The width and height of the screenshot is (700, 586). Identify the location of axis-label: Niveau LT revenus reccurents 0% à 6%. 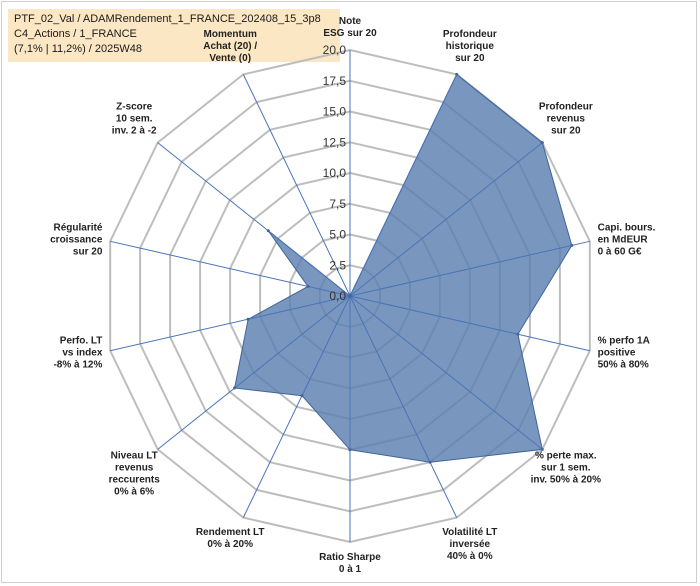
(135, 473).